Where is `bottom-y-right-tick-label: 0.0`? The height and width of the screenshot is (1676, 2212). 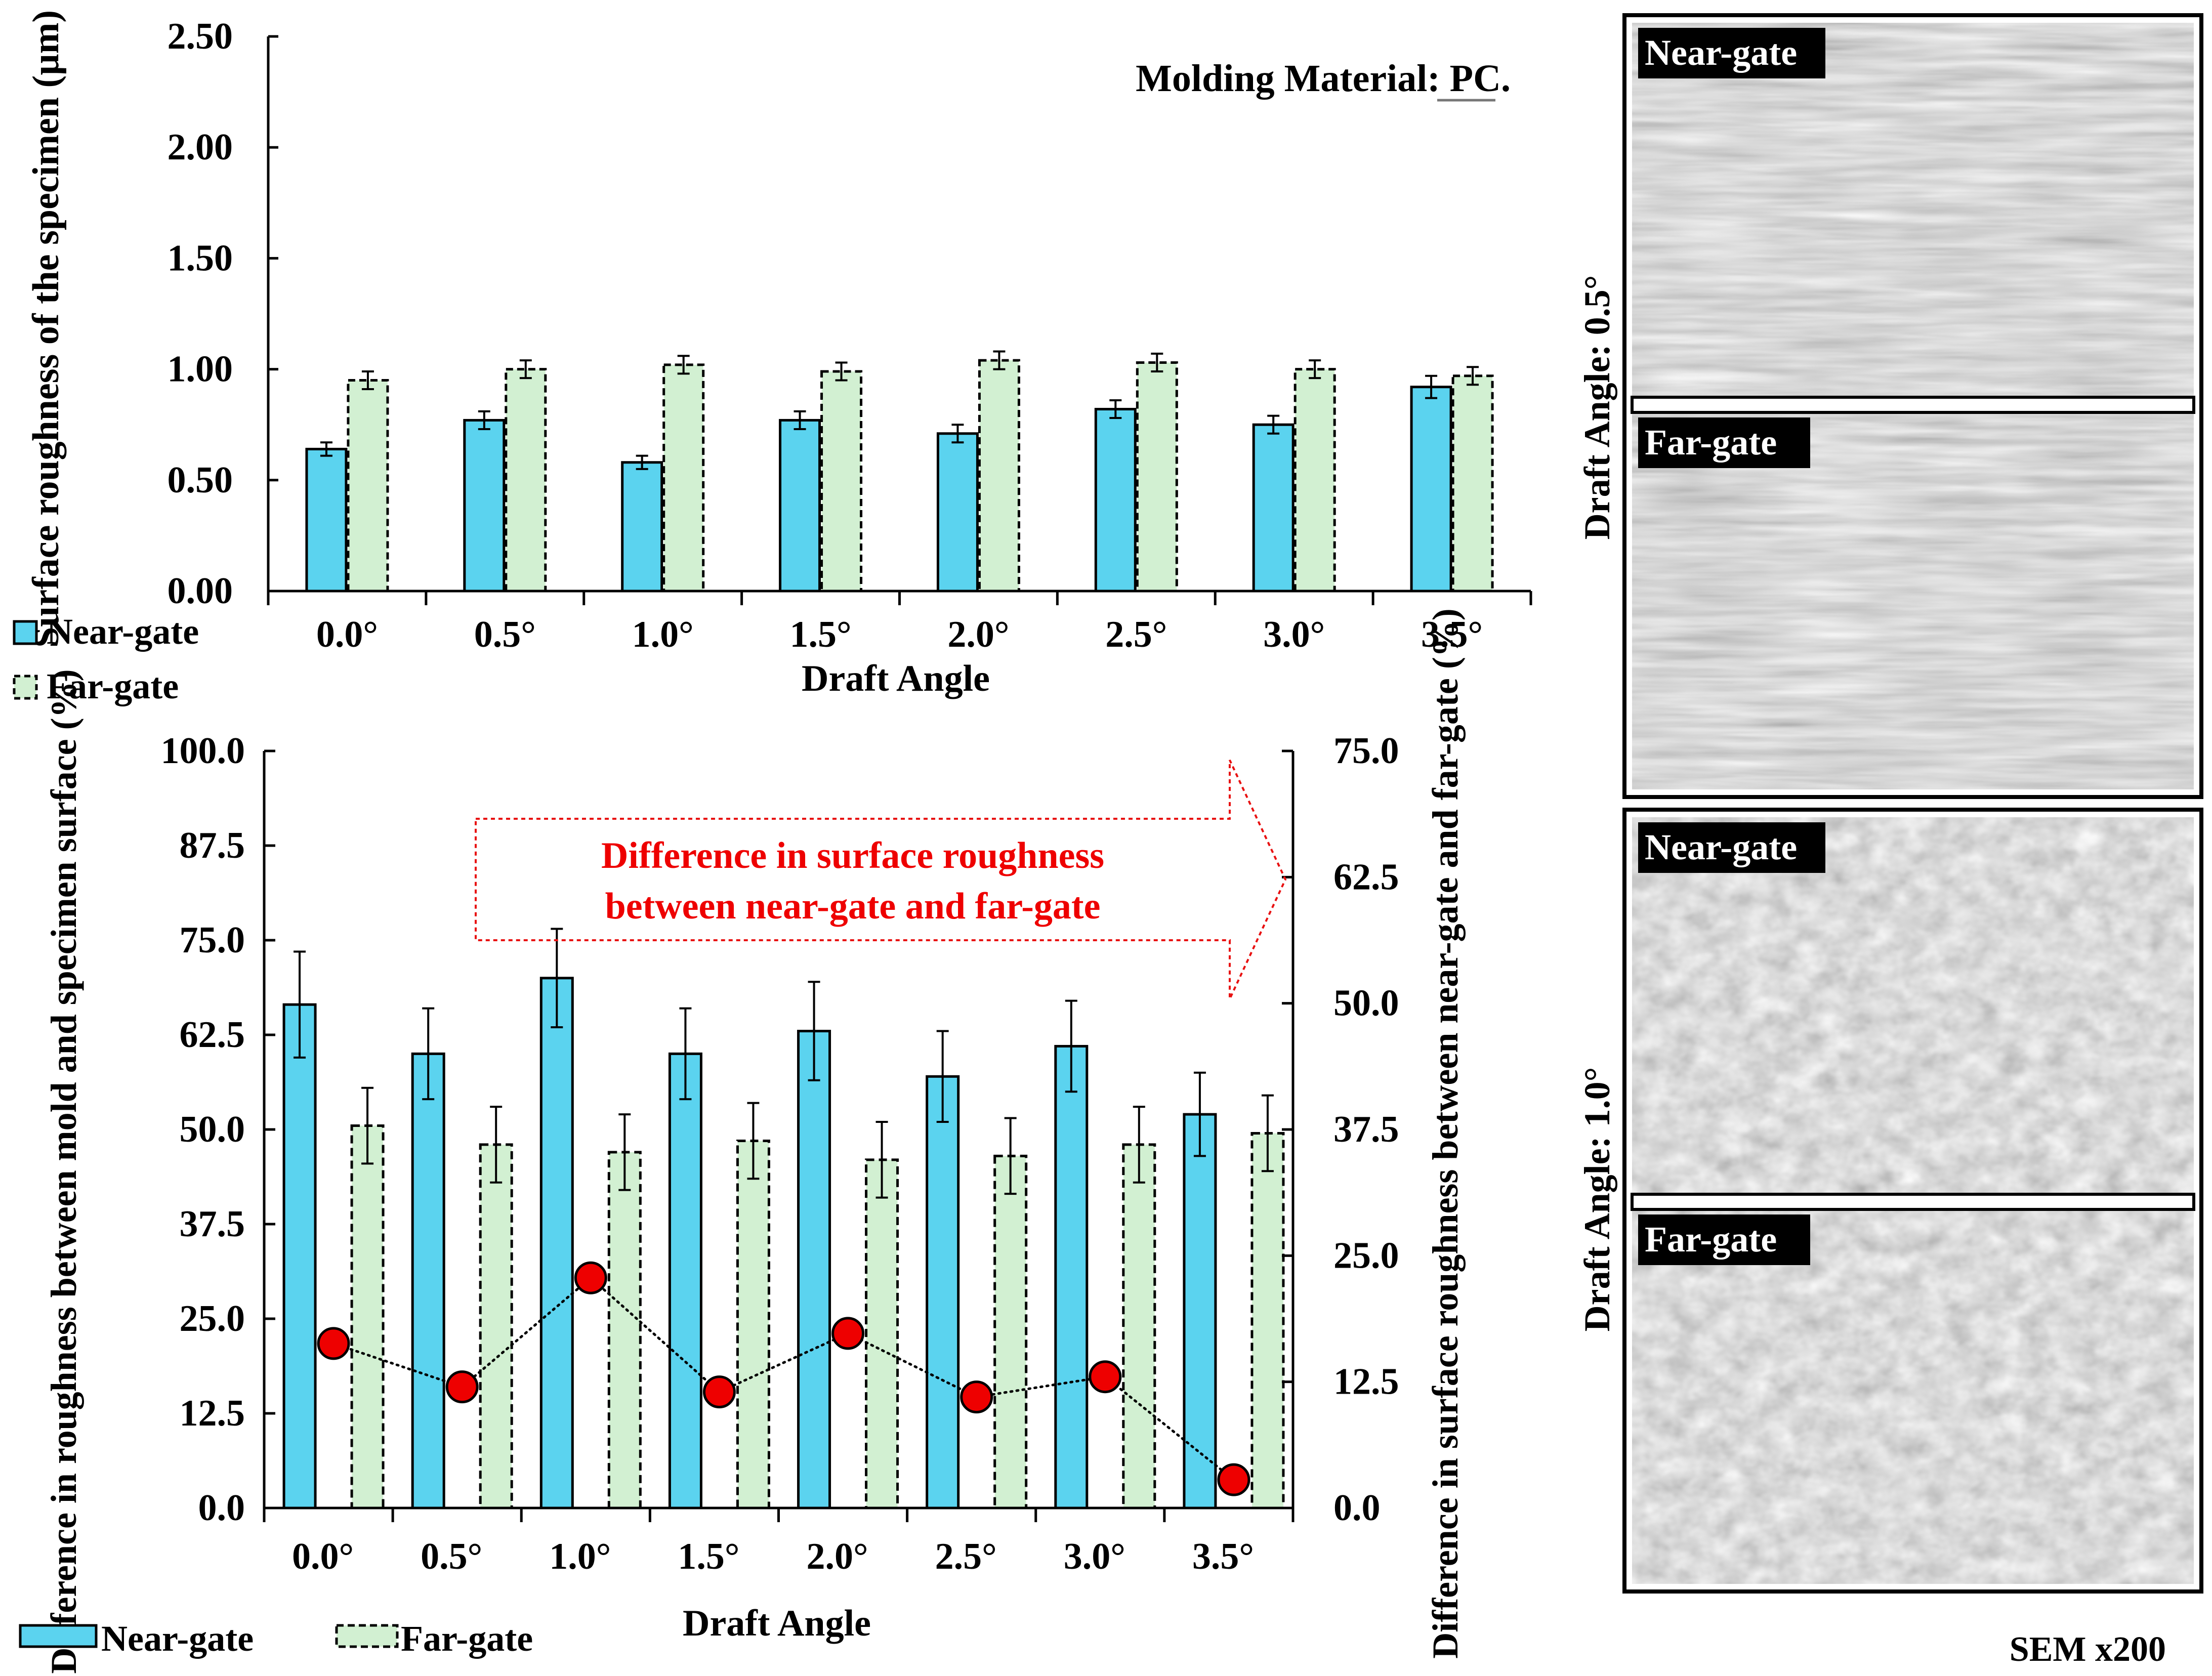 bottom-y-right-tick-label: 0.0 is located at coordinates (1357, 1508).